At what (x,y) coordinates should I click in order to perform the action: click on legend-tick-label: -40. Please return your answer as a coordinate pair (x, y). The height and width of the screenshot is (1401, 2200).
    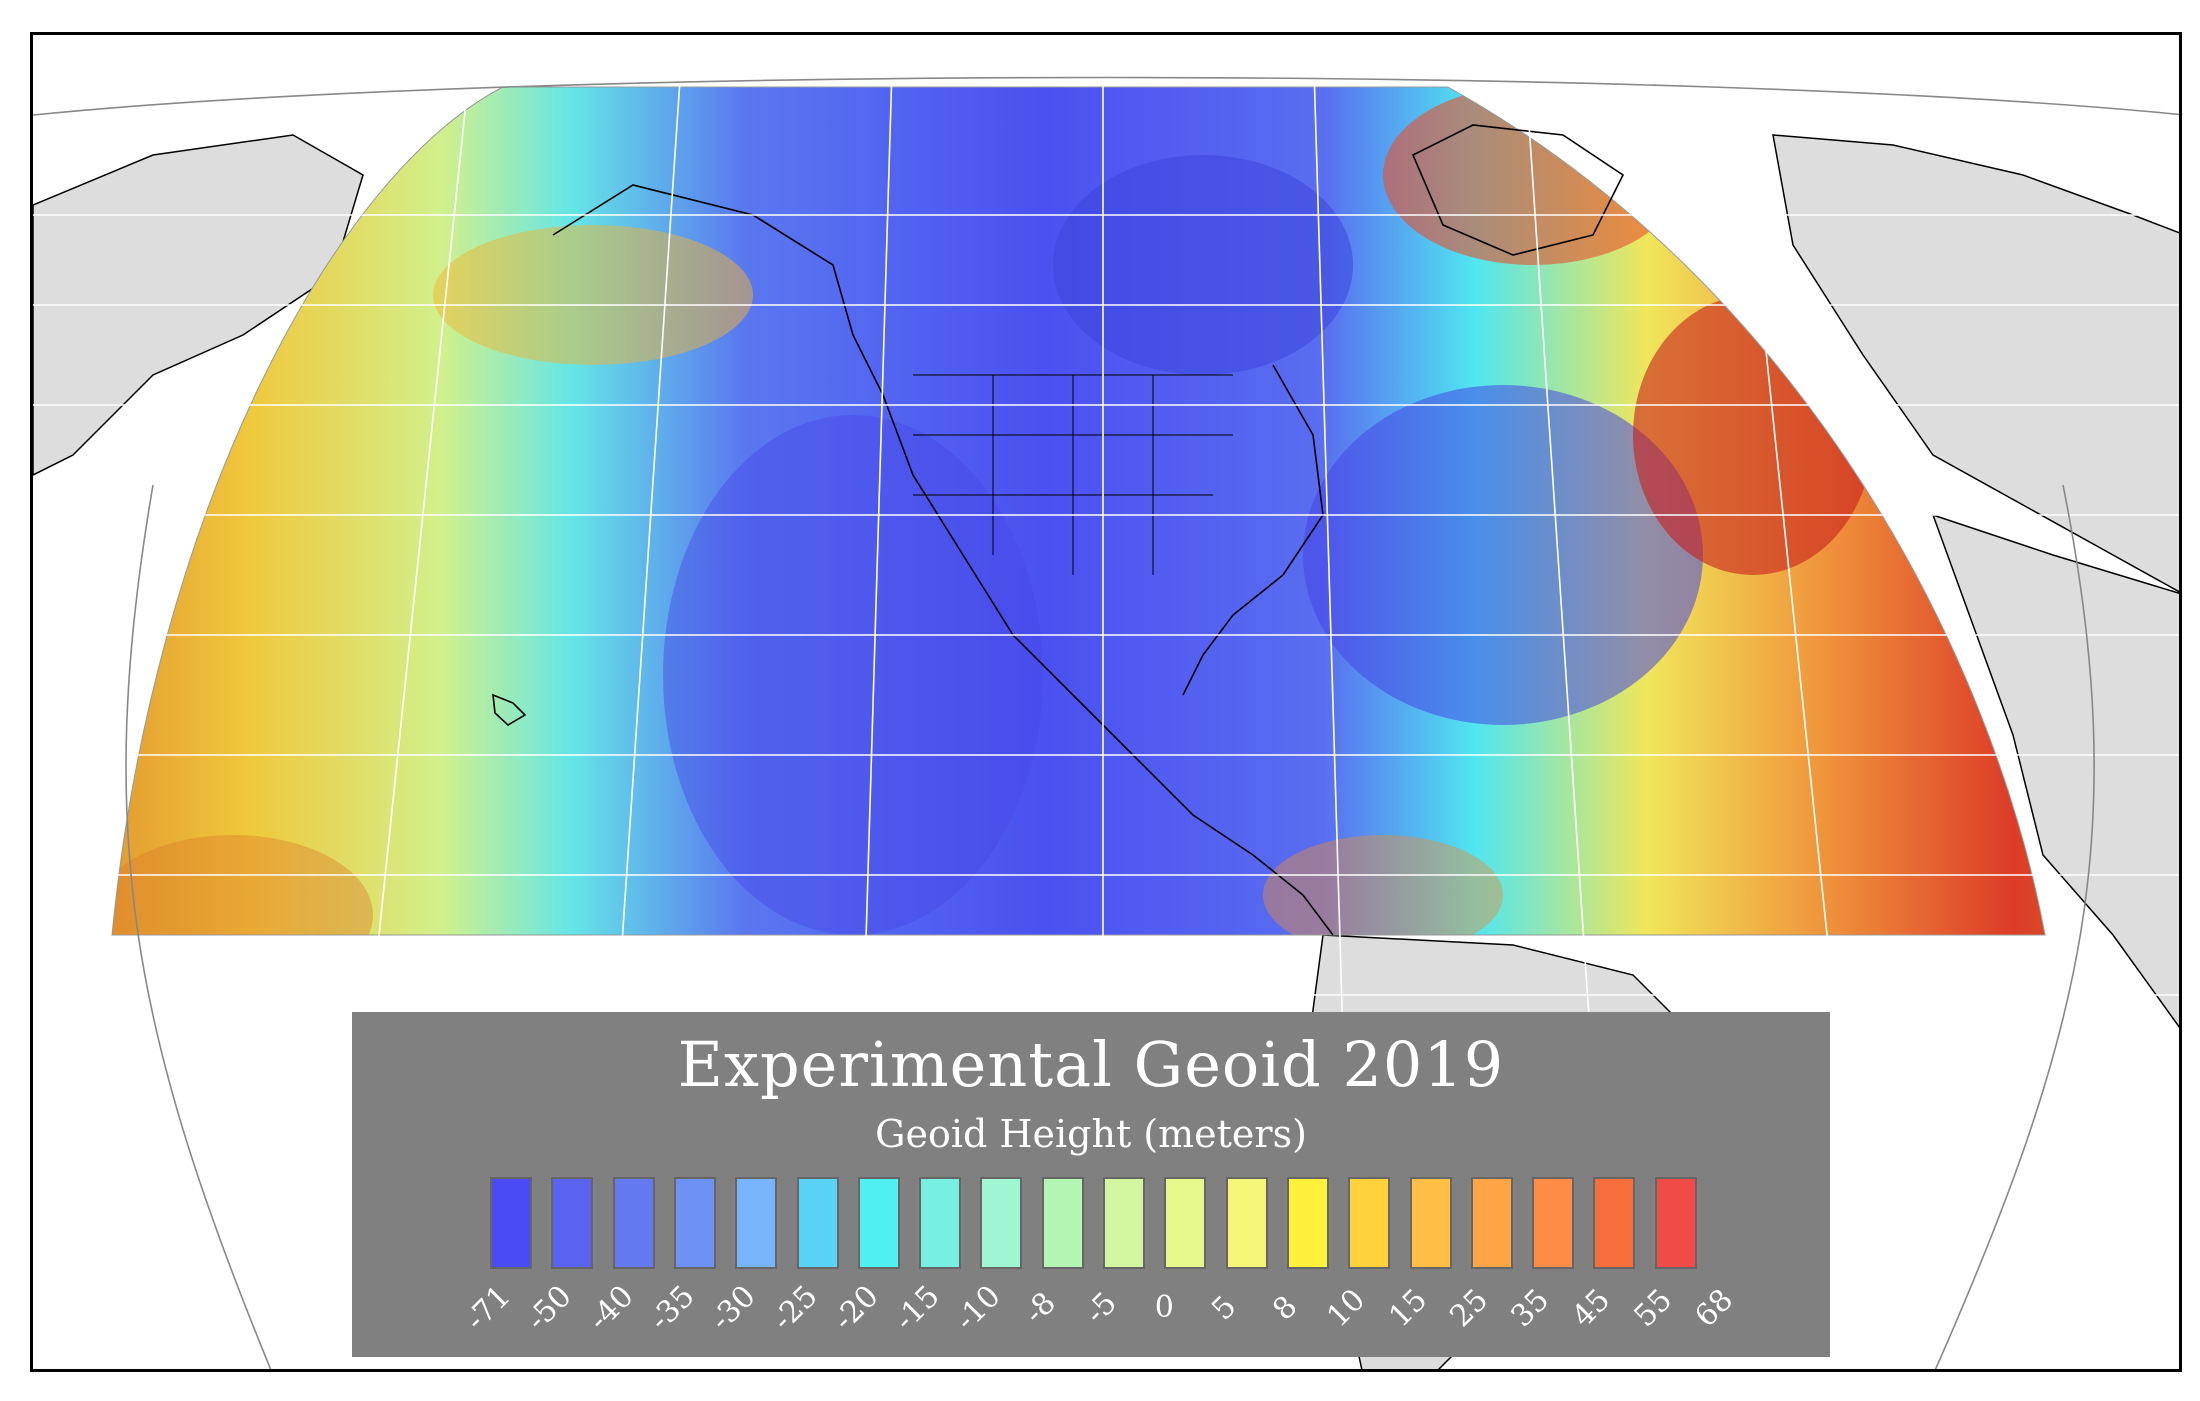
    Looking at the image, I should click on (611, 1308).